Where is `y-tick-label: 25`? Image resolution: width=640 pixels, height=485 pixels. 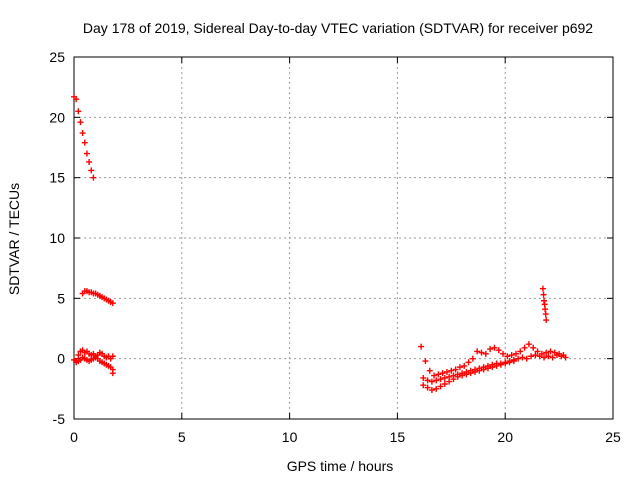
y-tick-label: 25 is located at coordinates (57, 57).